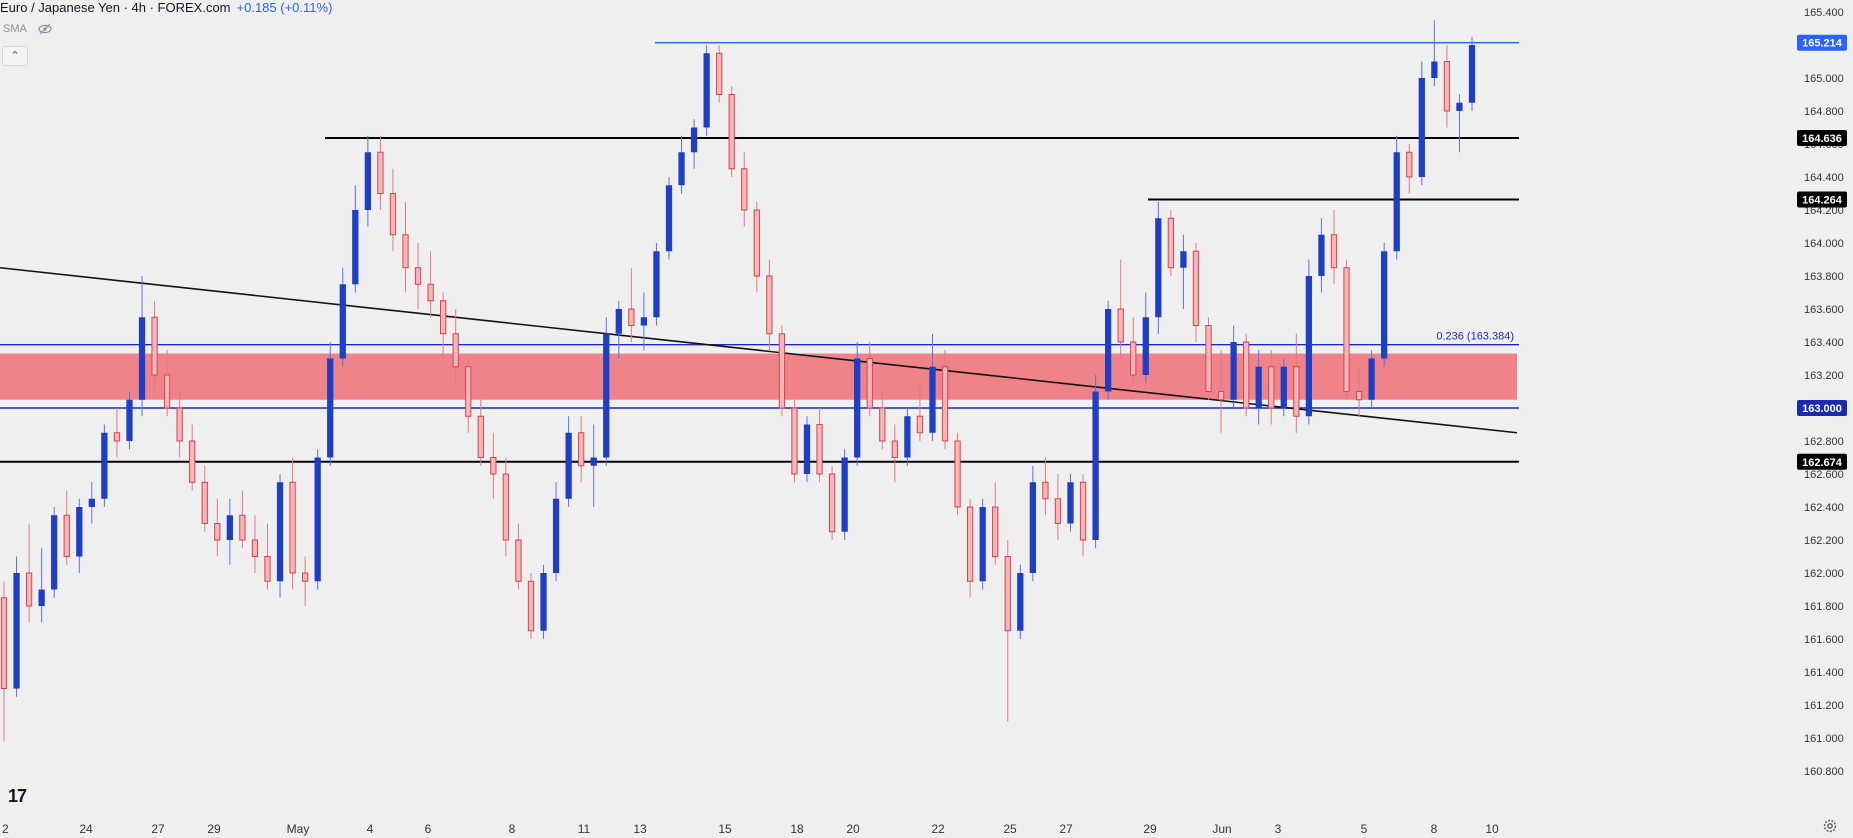 This screenshot has height=838, width=1853. What do you see at coordinates (15, 56) in the screenshot?
I see `chevron-up-icon: ⌃` at bounding box center [15, 56].